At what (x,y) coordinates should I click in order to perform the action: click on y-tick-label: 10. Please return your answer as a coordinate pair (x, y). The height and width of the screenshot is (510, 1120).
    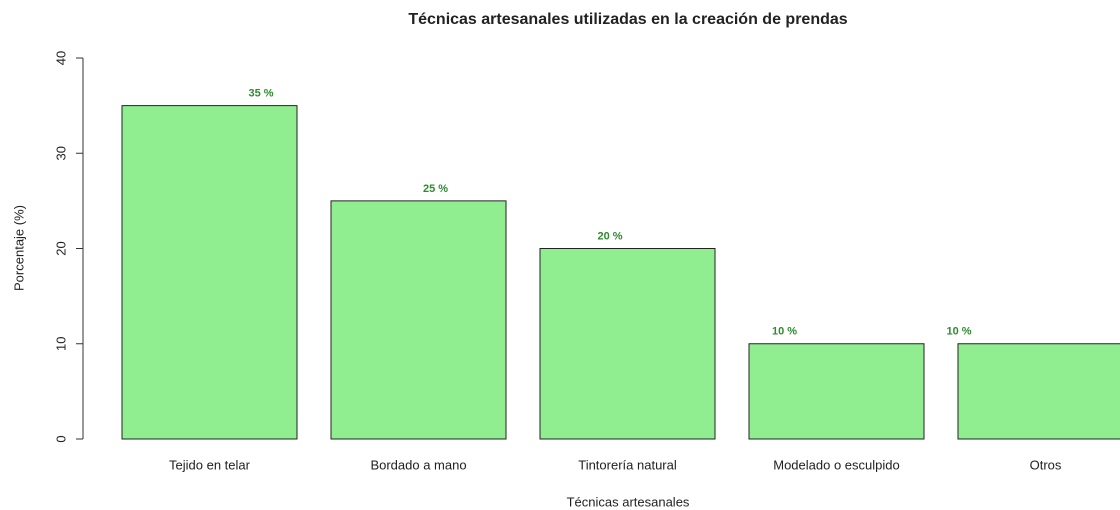
    Looking at the image, I should click on (60, 344).